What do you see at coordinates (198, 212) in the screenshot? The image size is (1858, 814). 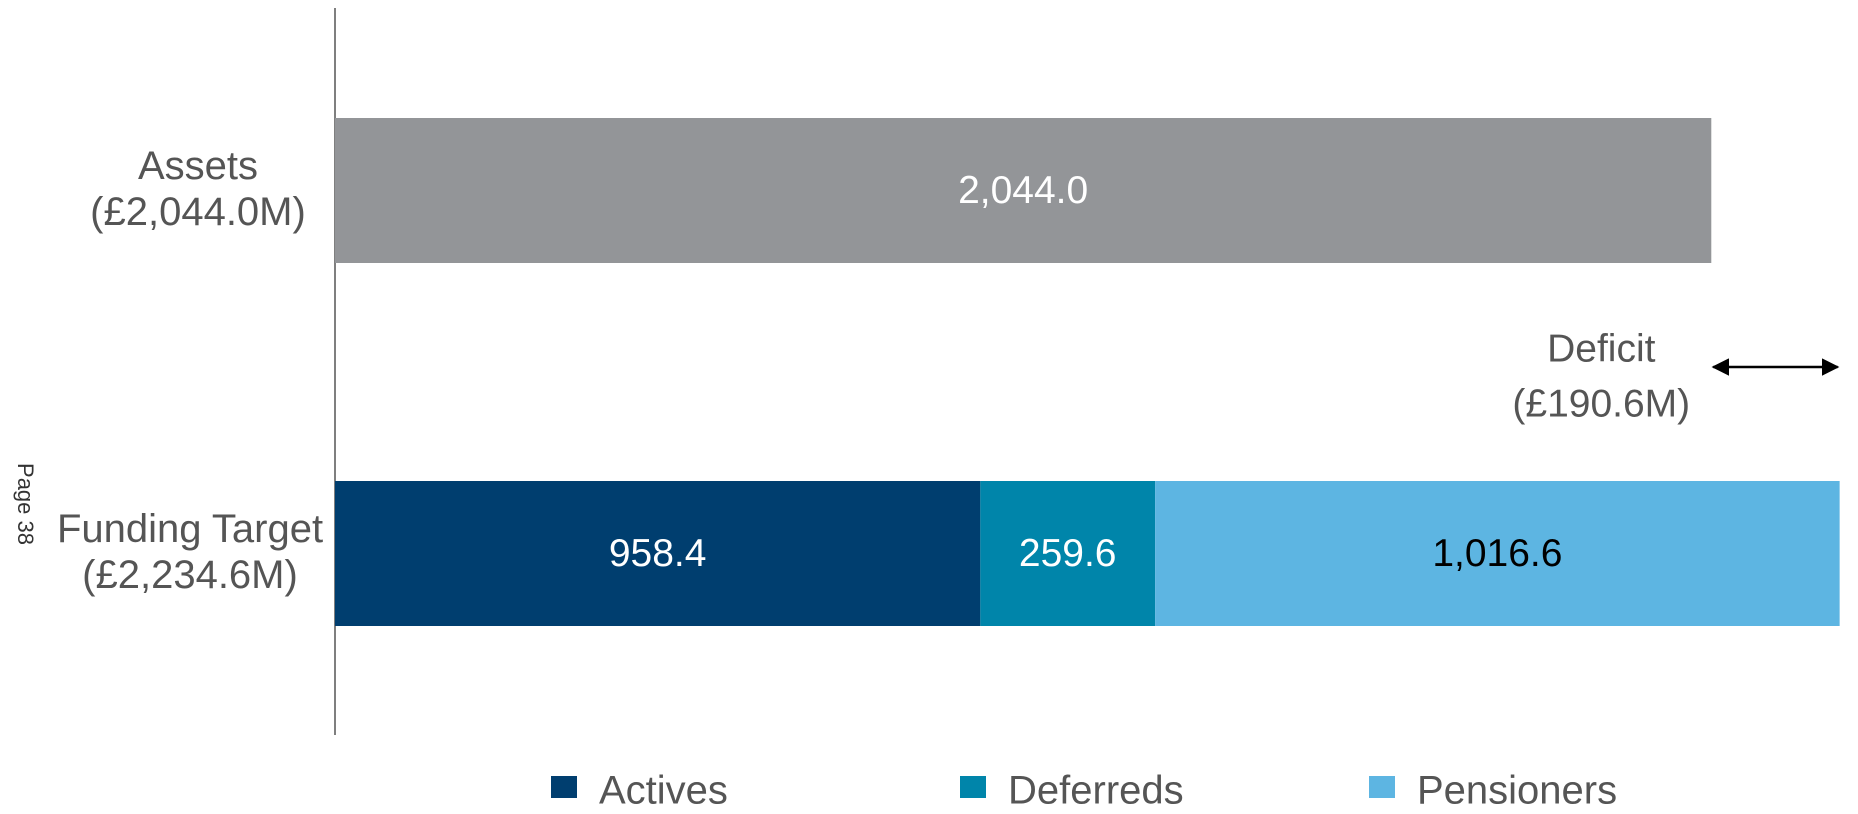 I see `category-label: (£2,044.0M)` at bounding box center [198, 212].